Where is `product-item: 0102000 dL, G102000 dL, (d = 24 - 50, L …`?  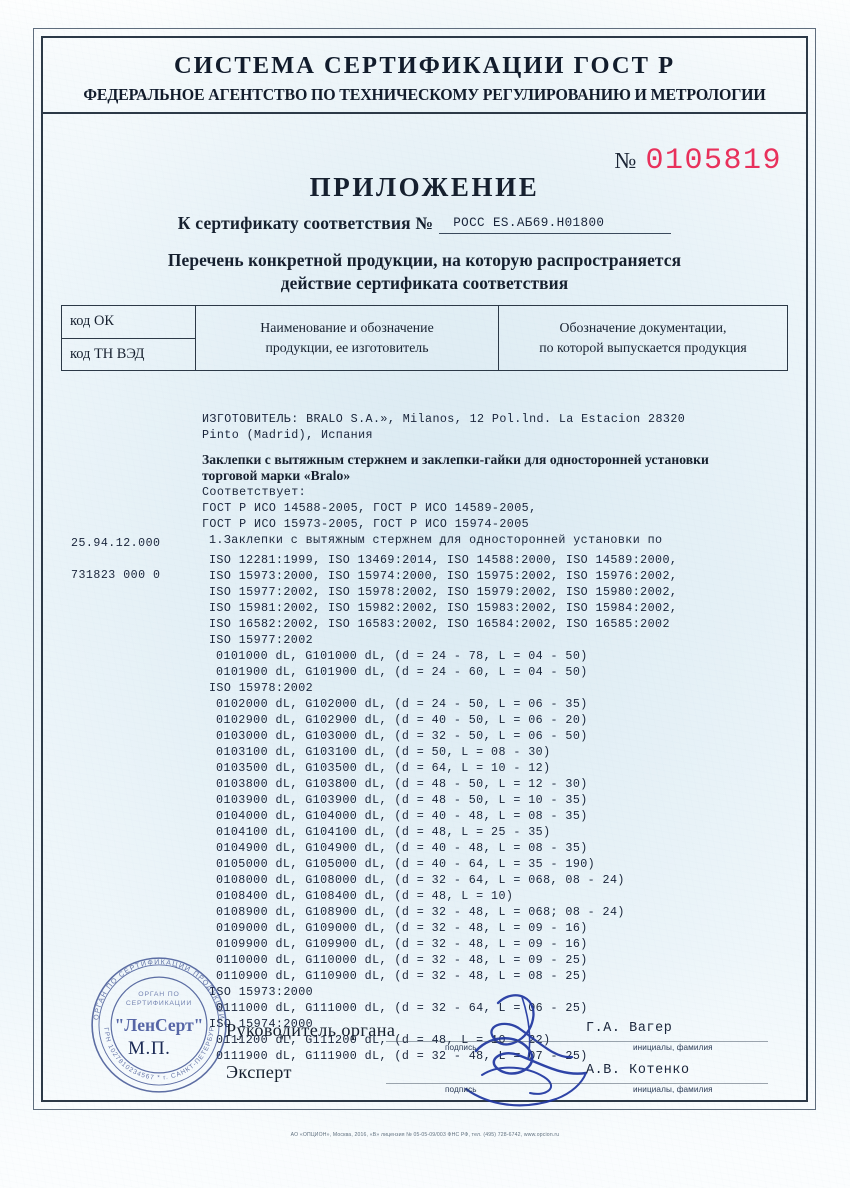 product-item: 0102000 dL, G102000 dL, (d = 24 - 50, L … is located at coordinates (402, 704).